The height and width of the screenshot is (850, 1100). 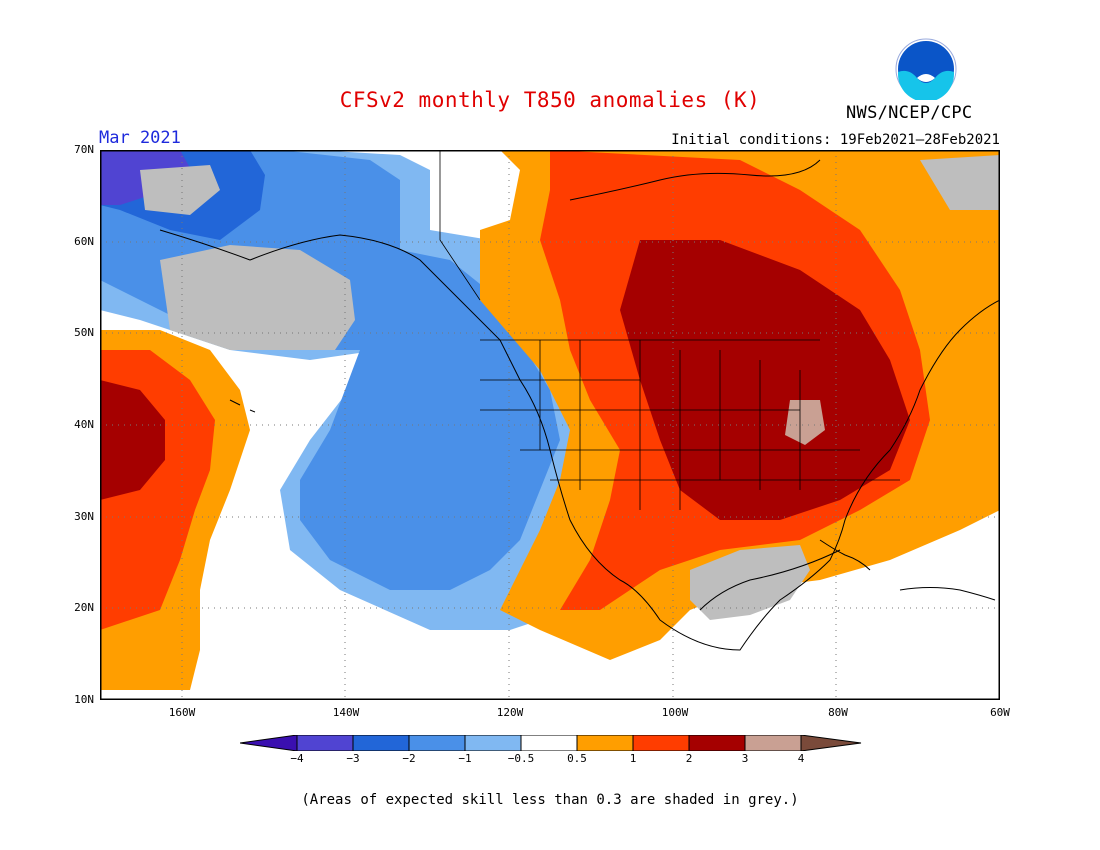 I want to click on lon-label: 100W, so click(x=675, y=712).